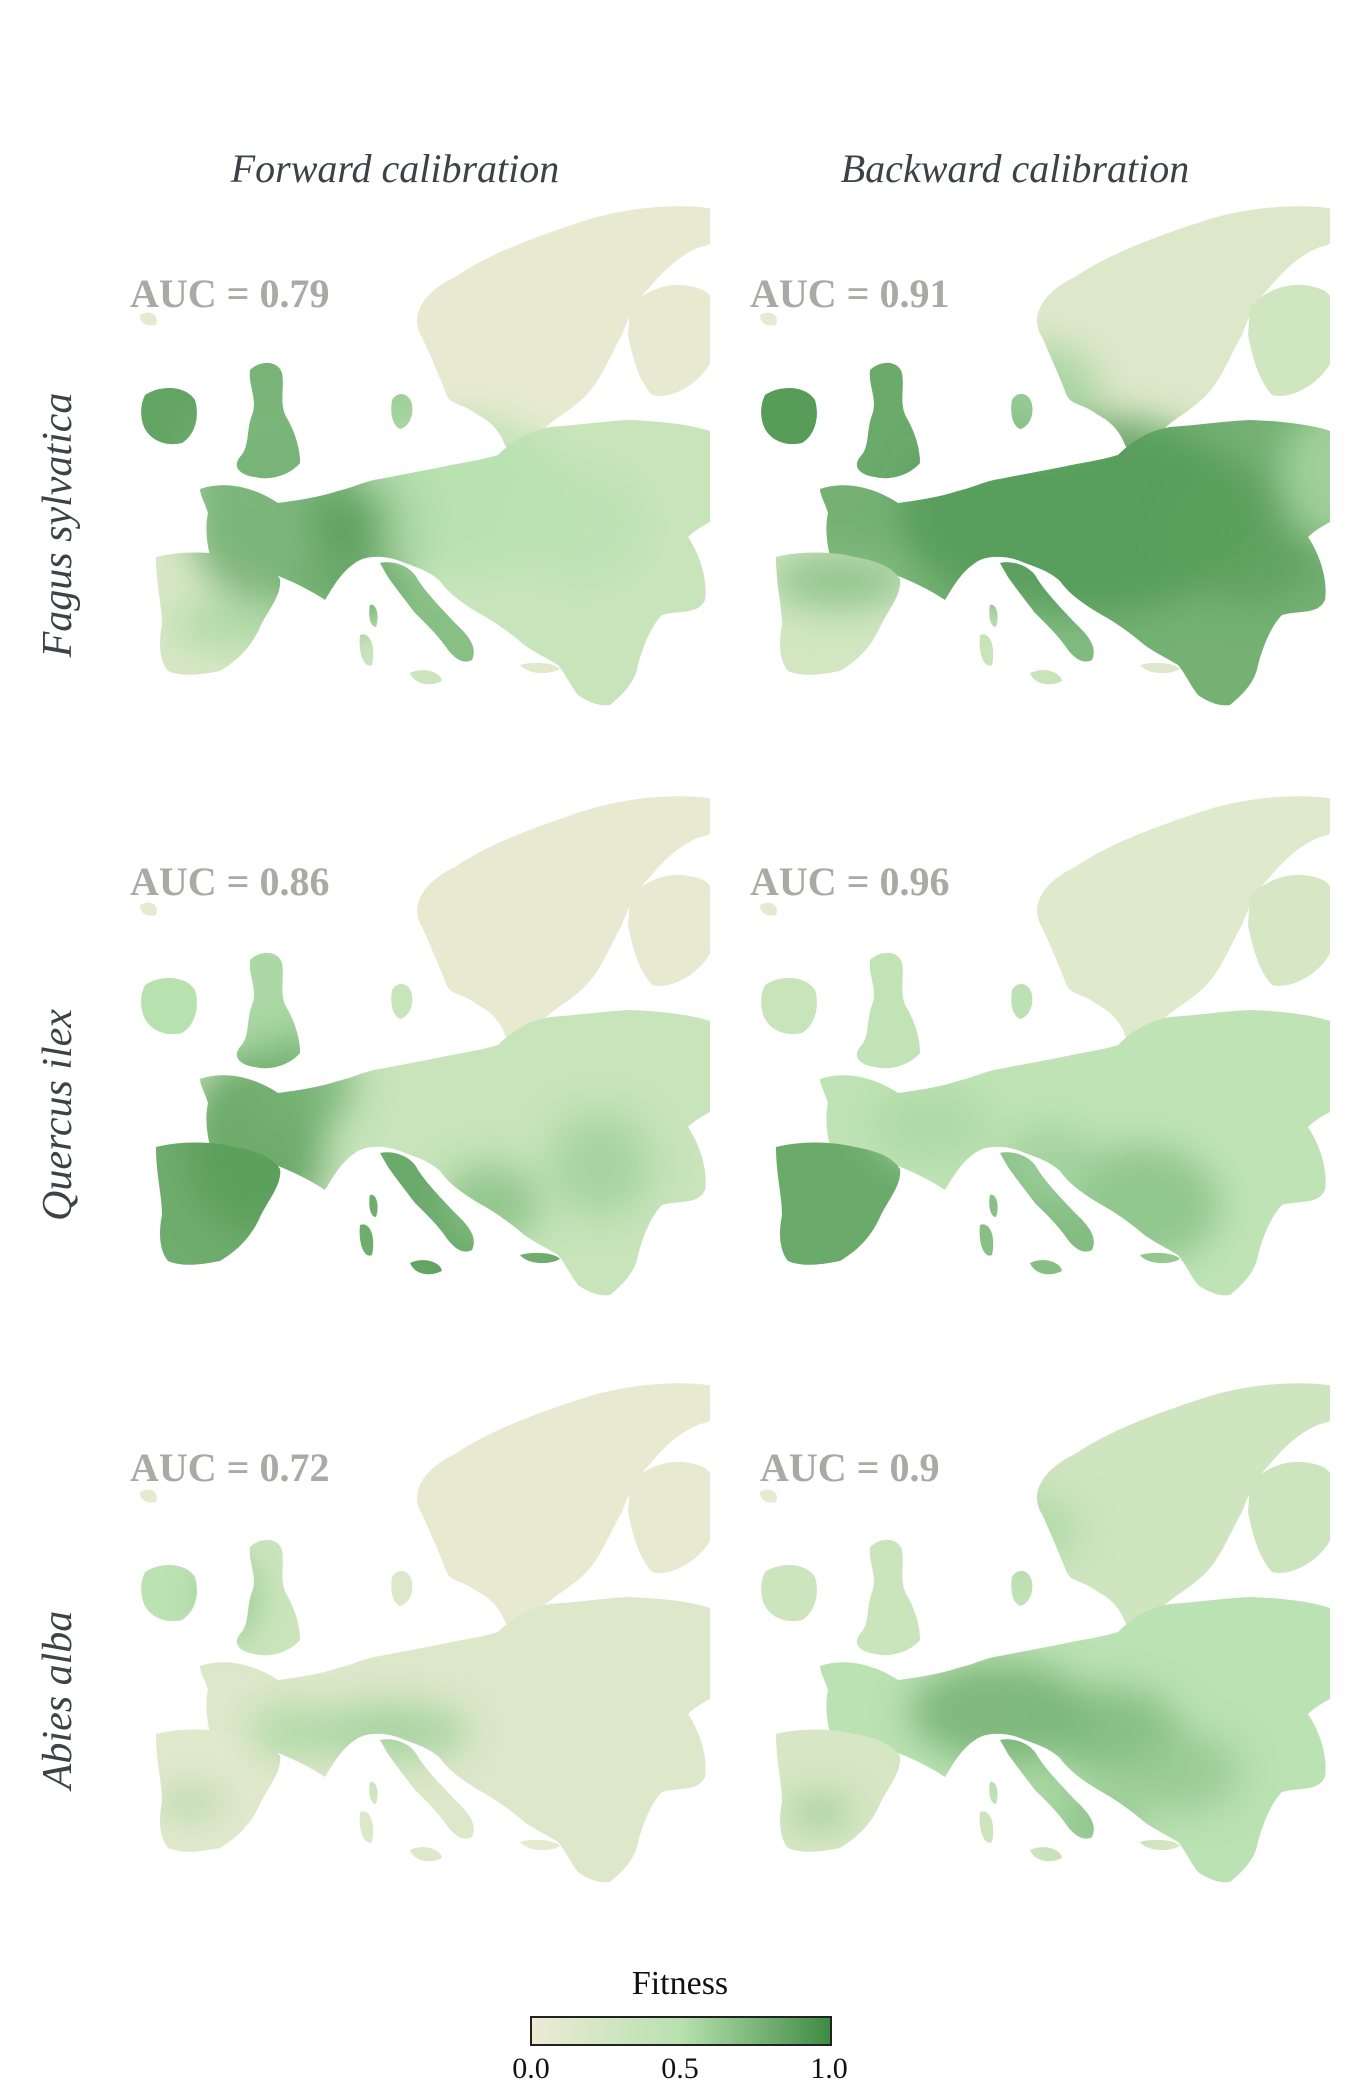 Image resolution: width=1350 pixels, height=2100 pixels. Describe the element at coordinates (395, 168) in the screenshot. I see `column-title-forward: Forward calibration` at that location.